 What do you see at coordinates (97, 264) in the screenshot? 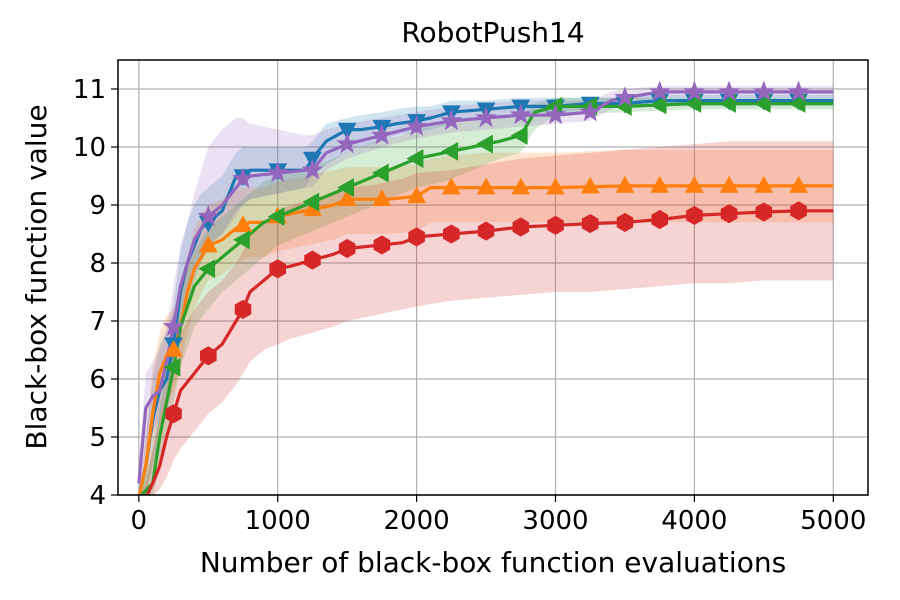
I see `y-tick-label: 8` at bounding box center [97, 264].